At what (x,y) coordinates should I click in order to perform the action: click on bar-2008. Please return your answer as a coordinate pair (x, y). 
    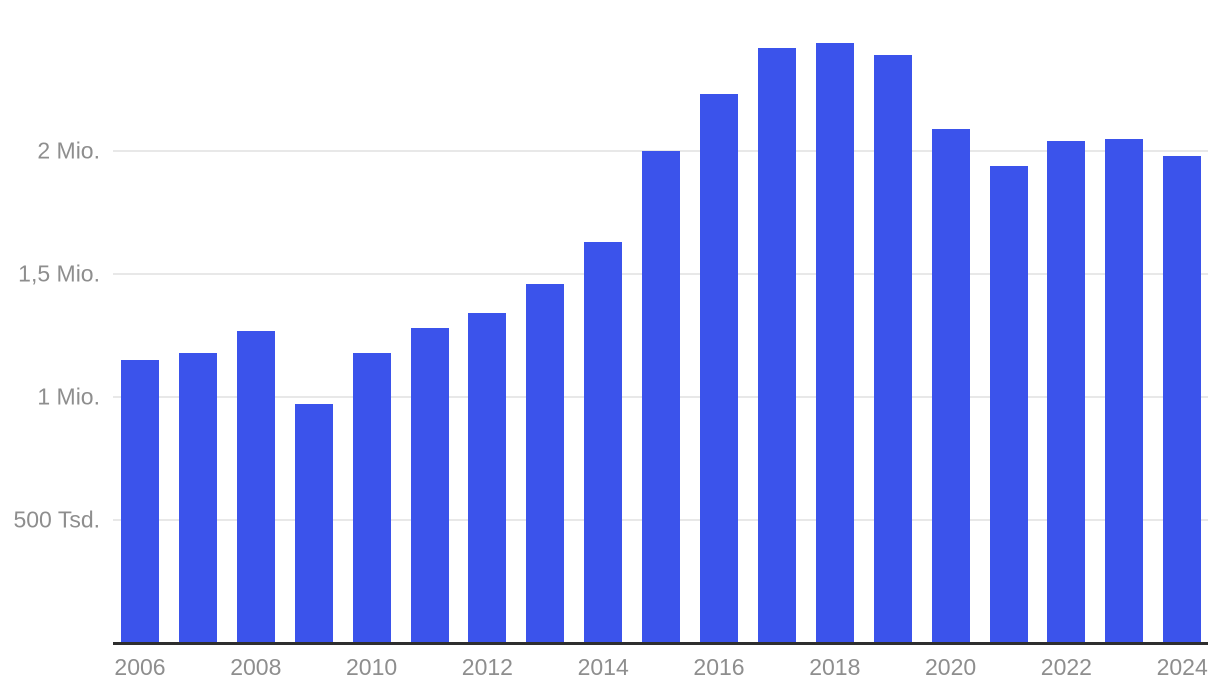
    Looking at the image, I should click on (255, 486).